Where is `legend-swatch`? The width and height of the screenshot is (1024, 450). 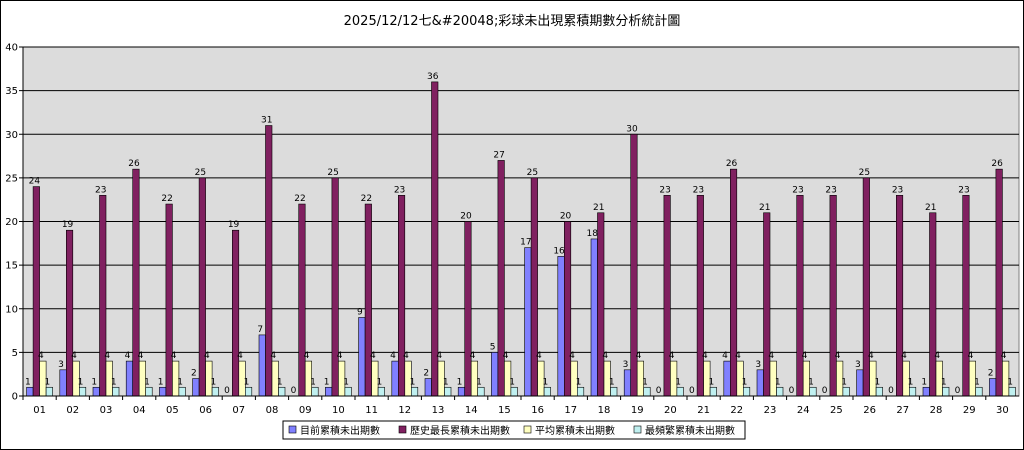
legend-swatch is located at coordinates (637, 429).